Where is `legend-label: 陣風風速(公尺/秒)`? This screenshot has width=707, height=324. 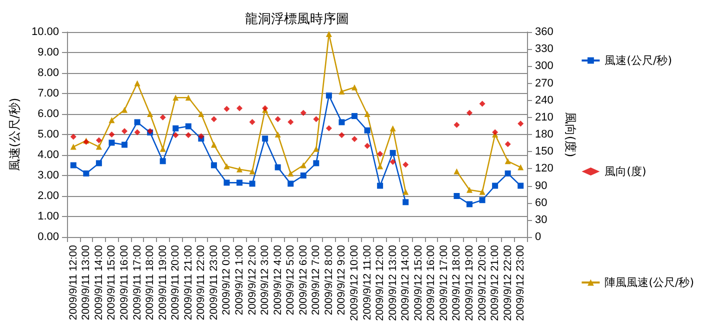 legend-label: 陣風風速(公尺/秒) is located at coordinates (649, 282).